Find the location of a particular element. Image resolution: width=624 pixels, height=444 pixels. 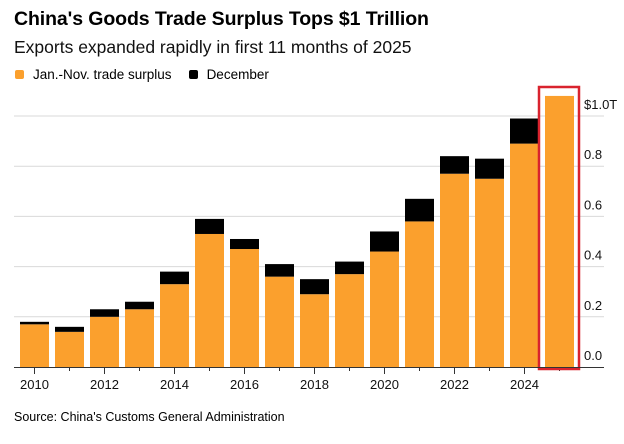

bar-jan-nov-2015 is located at coordinates (209, 300).